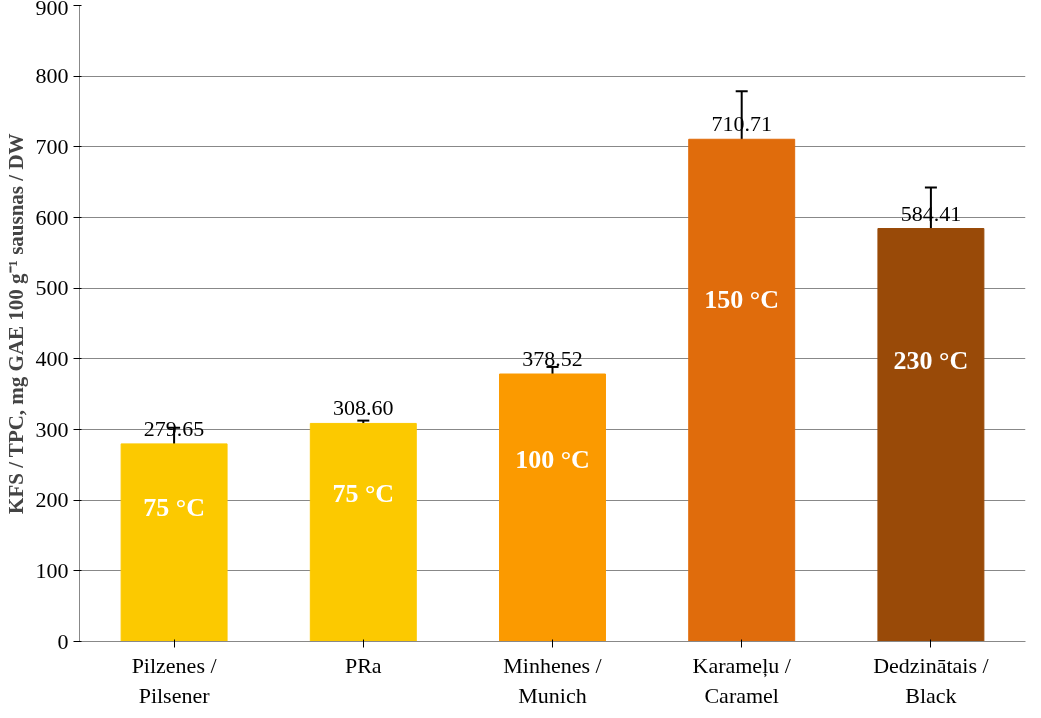 The height and width of the screenshot is (718, 1041). I want to click on y-tick-label: 0, so click(63, 641).